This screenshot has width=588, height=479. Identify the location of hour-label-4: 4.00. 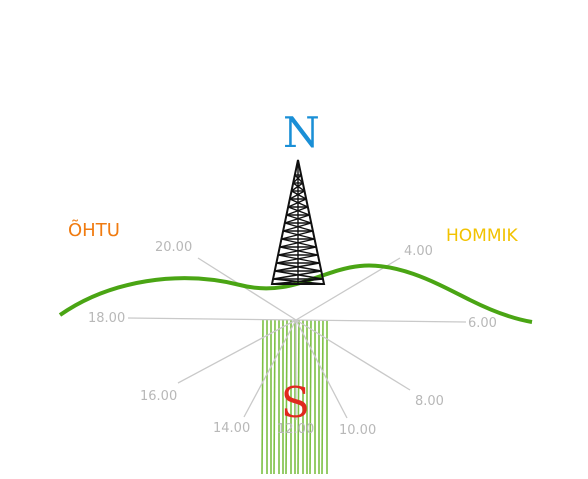
(418, 251).